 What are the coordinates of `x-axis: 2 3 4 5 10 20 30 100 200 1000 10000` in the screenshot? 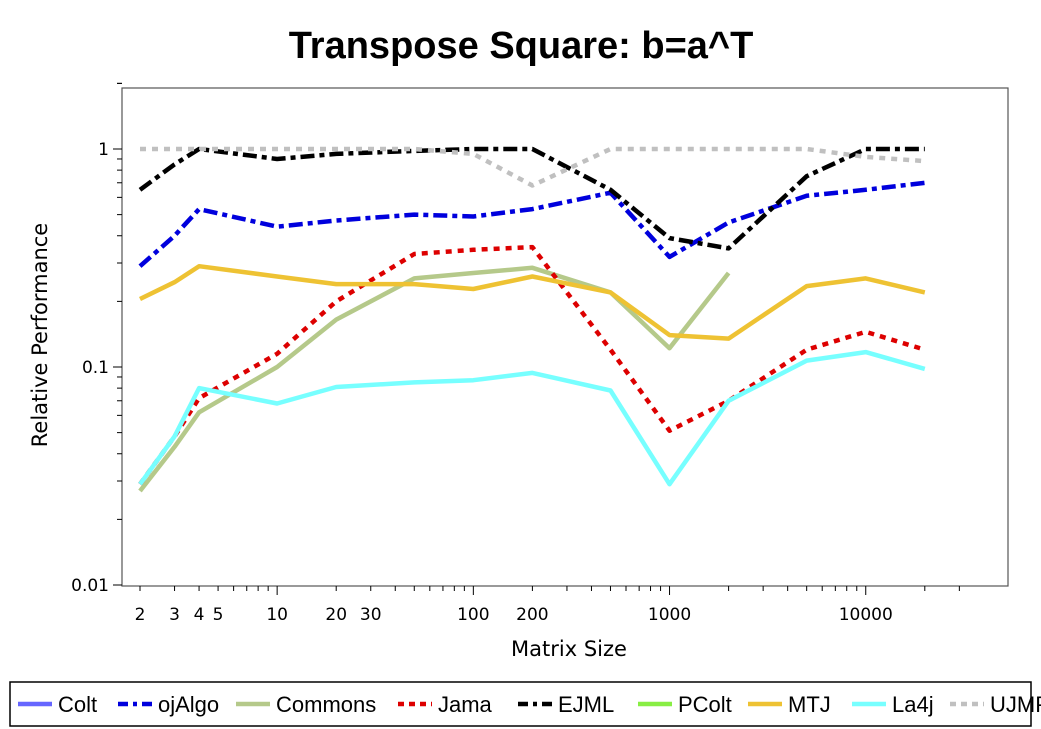 It's located at (547, 605).